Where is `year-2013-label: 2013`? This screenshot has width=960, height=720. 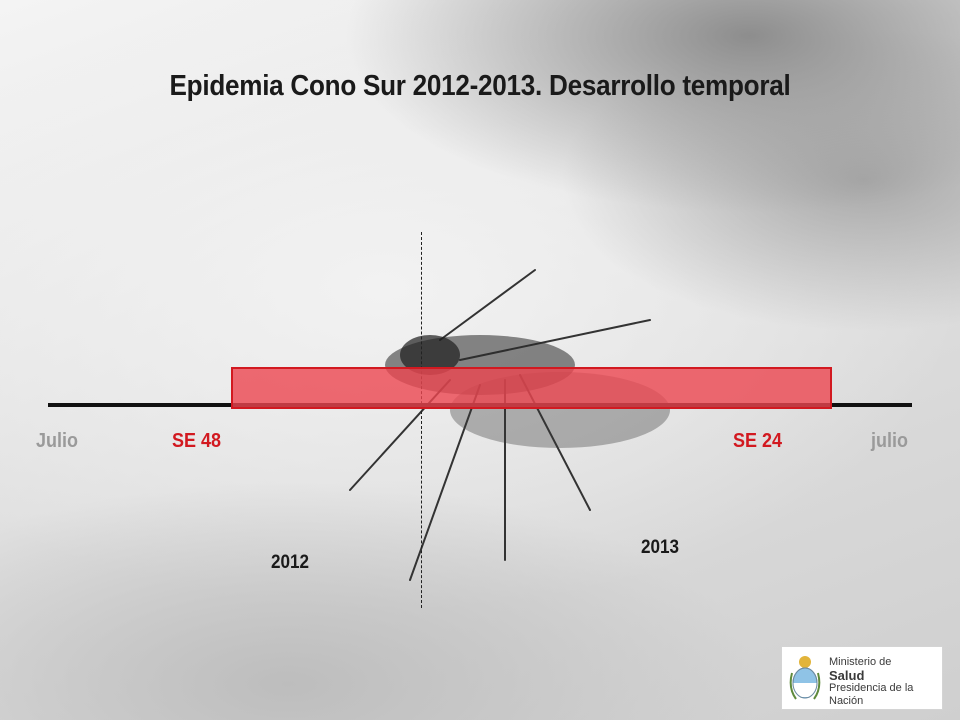
year-2013-label: 2013 is located at coordinates (660, 547).